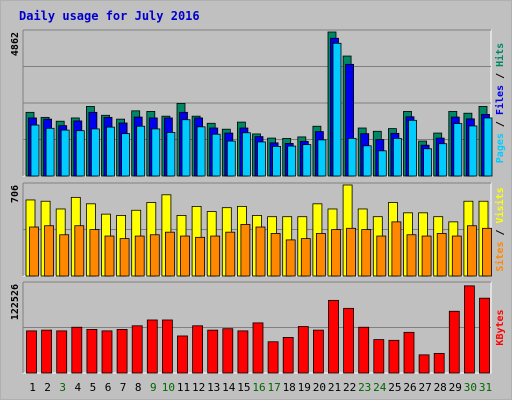  I want to click on day-label-5: 5, so click(93, 387).